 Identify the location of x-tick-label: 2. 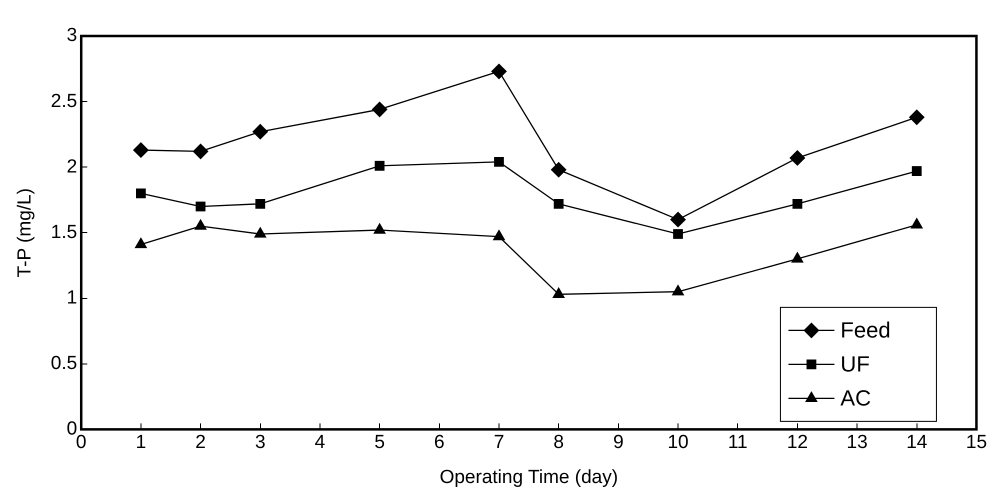
(200, 443).